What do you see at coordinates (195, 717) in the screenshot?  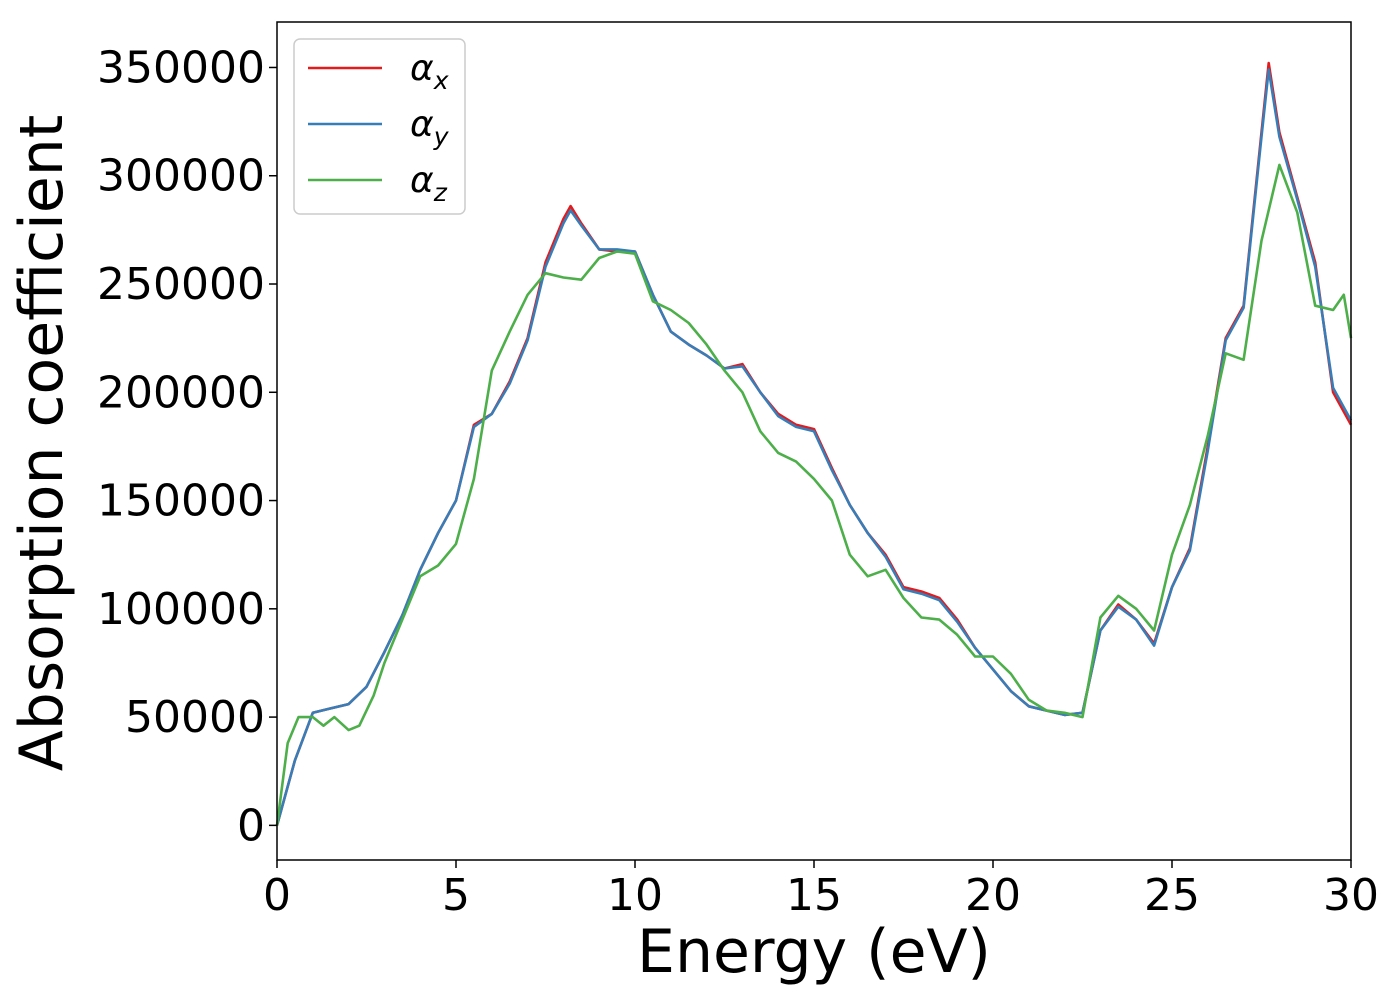 I see `y-tick-label: 50000` at bounding box center [195, 717].